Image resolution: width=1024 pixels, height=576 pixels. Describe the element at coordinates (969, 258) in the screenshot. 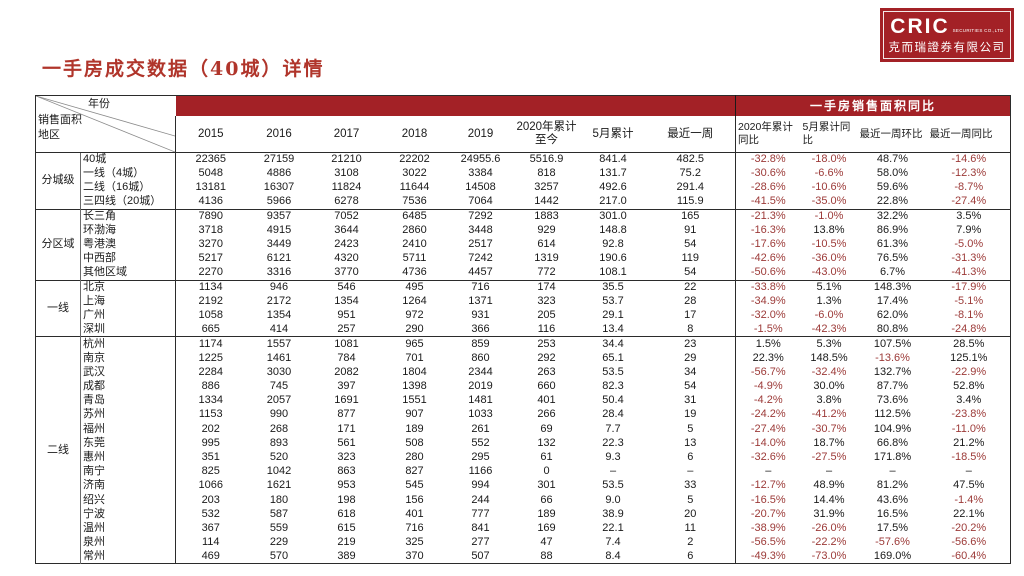

I see `pct-cell: -31.3%` at that location.